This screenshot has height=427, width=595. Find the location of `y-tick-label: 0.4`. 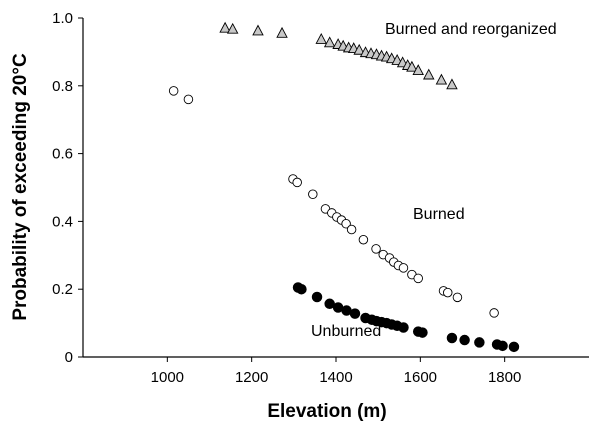

y-tick-label: 0.4 is located at coordinates (62, 221).